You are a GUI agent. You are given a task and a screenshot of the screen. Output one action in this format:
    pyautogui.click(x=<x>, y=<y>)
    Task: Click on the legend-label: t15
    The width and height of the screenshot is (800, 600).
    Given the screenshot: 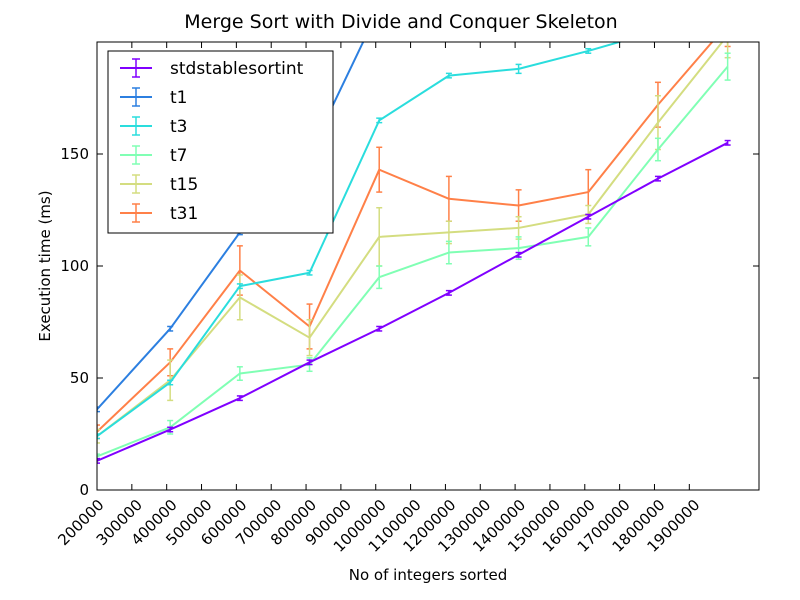 What is the action you would take?
    pyautogui.click(x=184, y=185)
    